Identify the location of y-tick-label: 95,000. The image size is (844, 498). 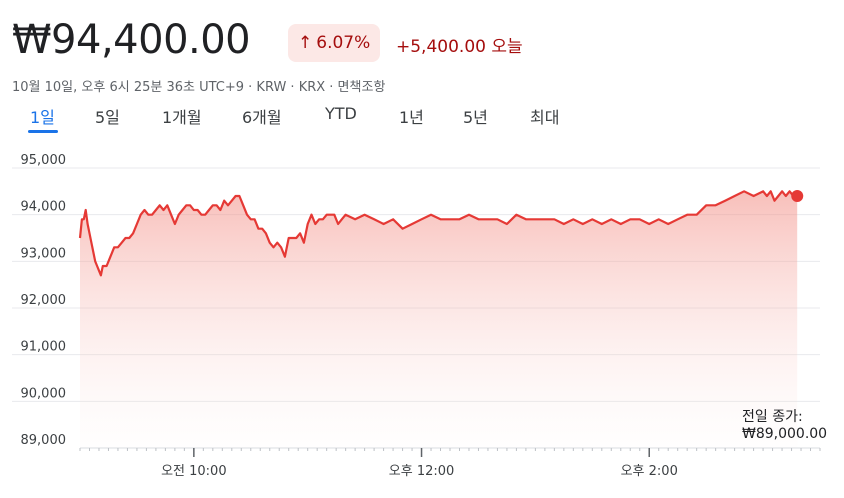
(44, 160).